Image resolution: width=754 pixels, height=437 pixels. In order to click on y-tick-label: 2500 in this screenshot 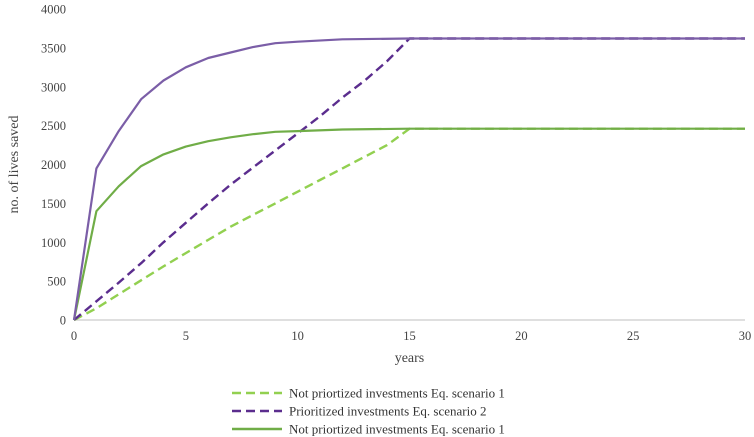, I will do `click(53, 126)`.